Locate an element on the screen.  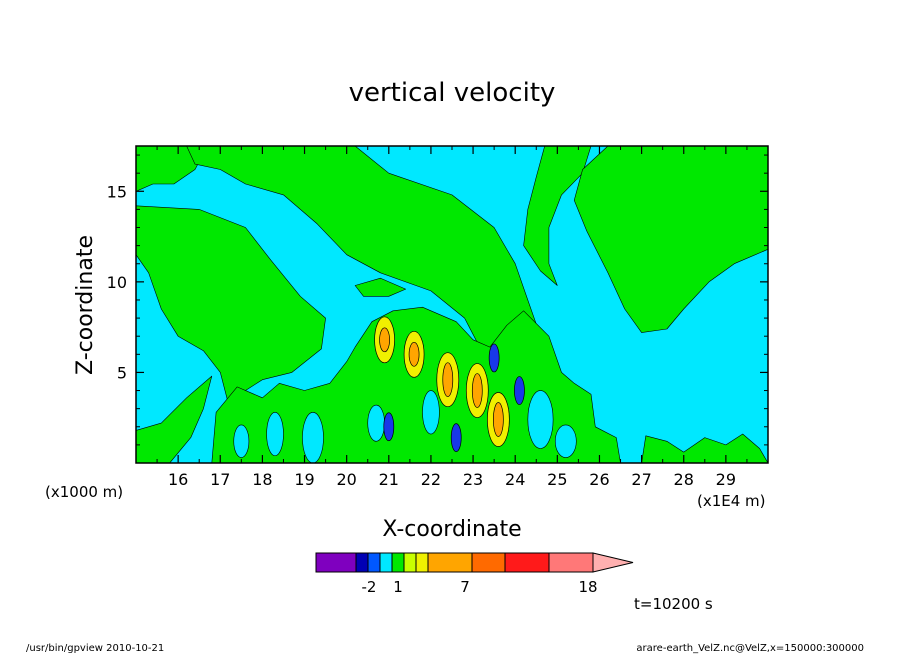
x-tick-label: 26 is located at coordinates (599, 479).